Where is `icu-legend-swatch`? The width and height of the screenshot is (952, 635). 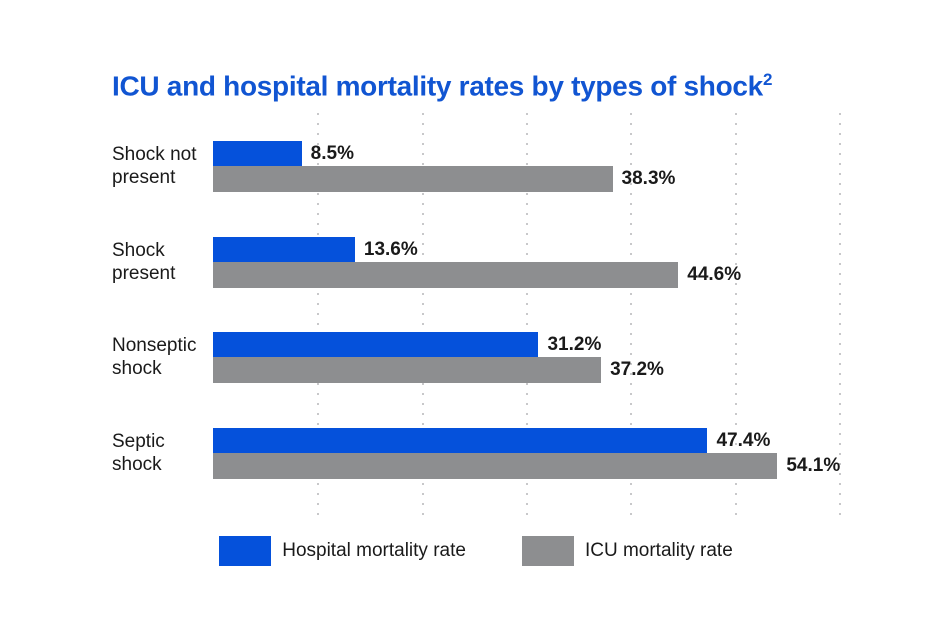
icu-legend-swatch is located at coordinates (547, 551).